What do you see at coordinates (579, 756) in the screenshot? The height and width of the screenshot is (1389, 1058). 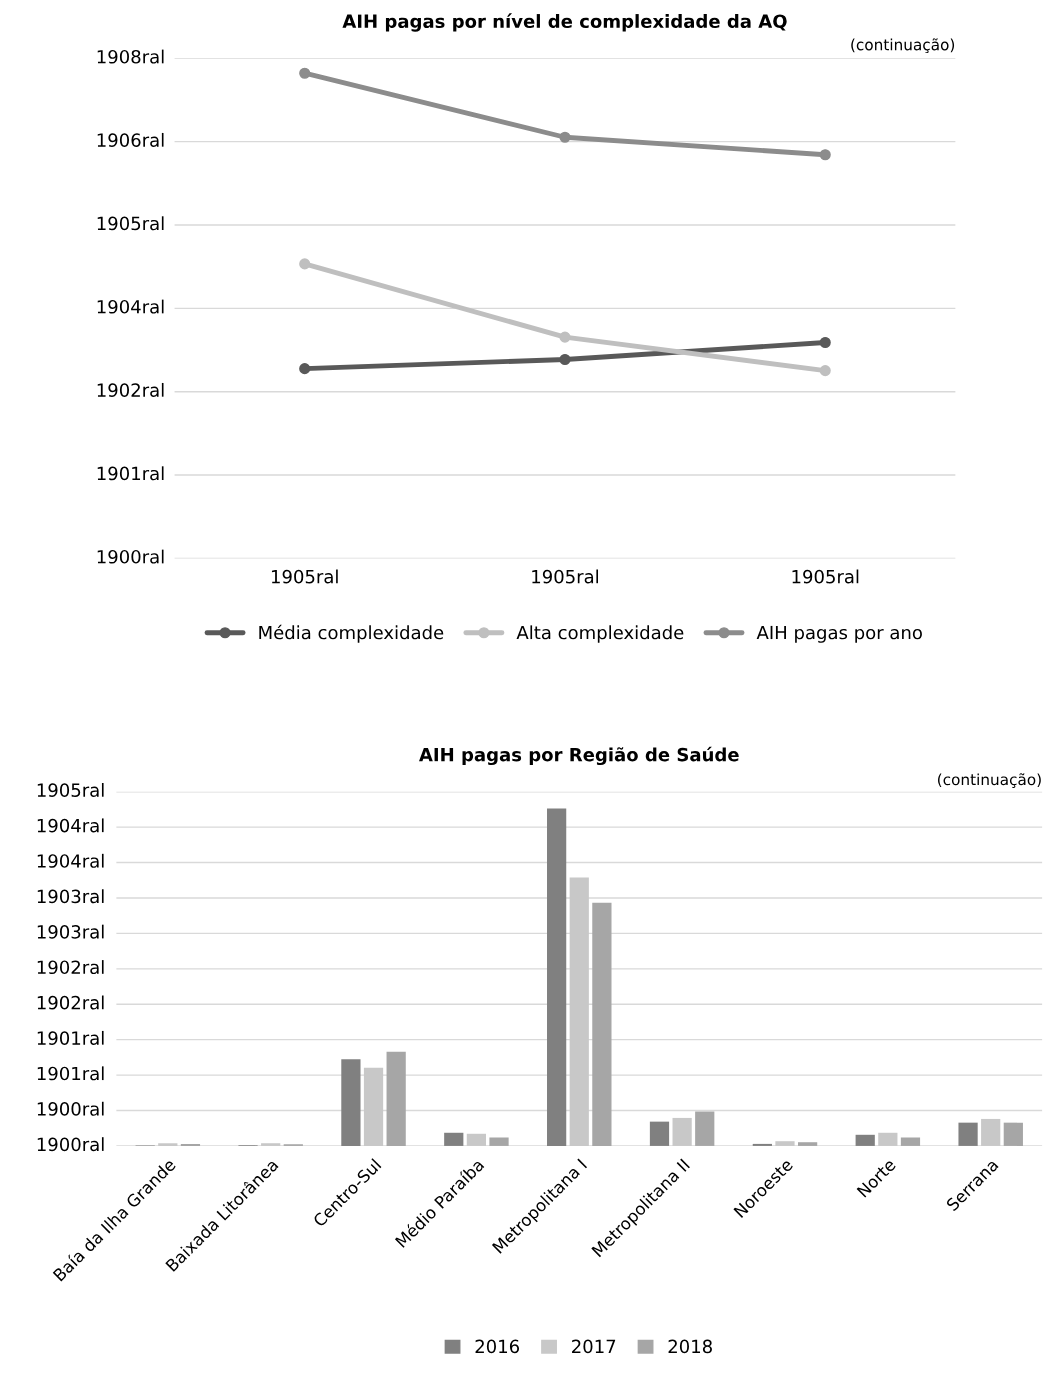 I see `chart-title: AIH pagas por Região de Saúde` at bounding box center [579, 756].